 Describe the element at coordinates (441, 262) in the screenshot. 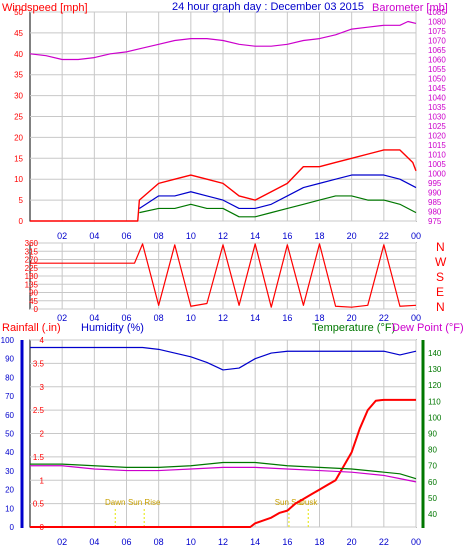

I see `direction-label-w: W` at that location.